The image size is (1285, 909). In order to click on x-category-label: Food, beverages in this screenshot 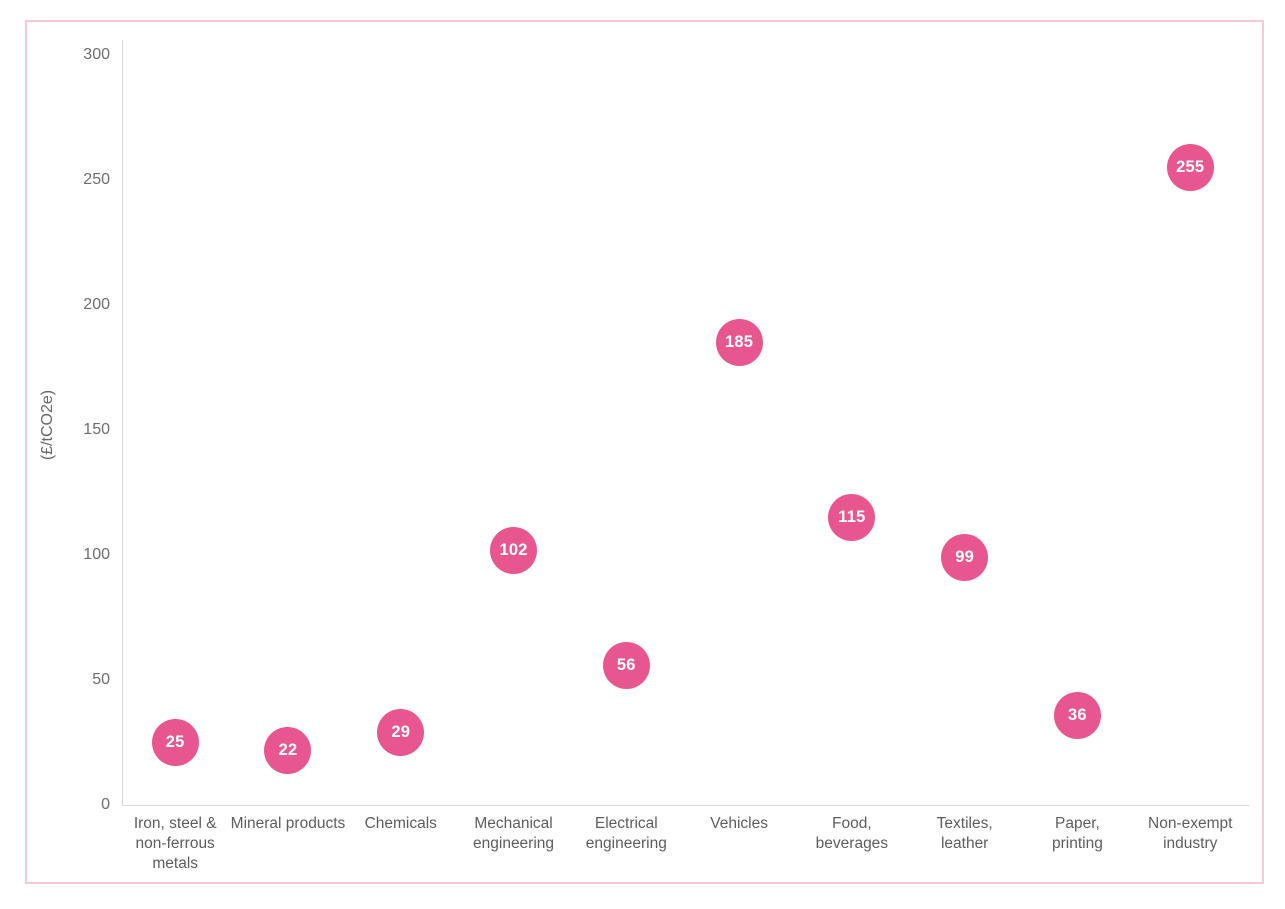, I will do `click(852, 833)`.